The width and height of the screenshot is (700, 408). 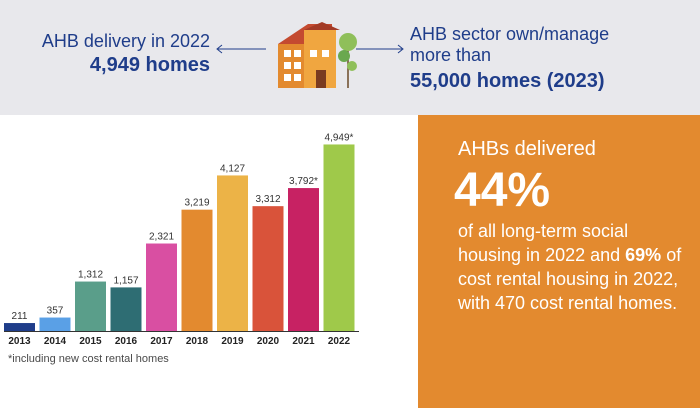 What do you see at coordinates (241, 49) in the screenshot?
I see `arrow-left-icon` at bounding box center [241, 49].